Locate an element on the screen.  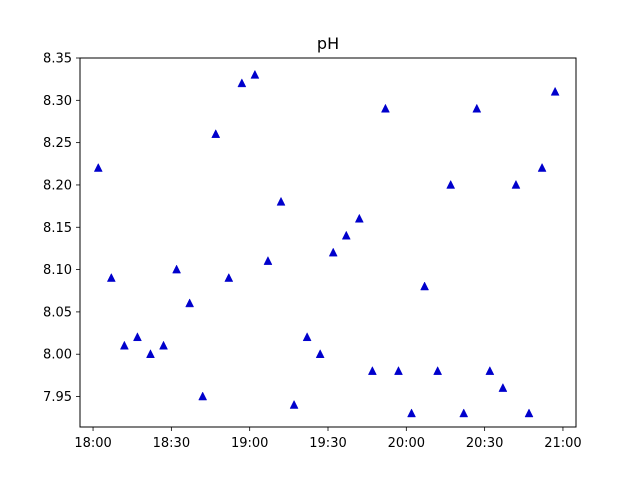
x-axis: 18:00 18:30 19:00 19:30 20:00 20:30 21:00 is located at coordinates (328, 439).